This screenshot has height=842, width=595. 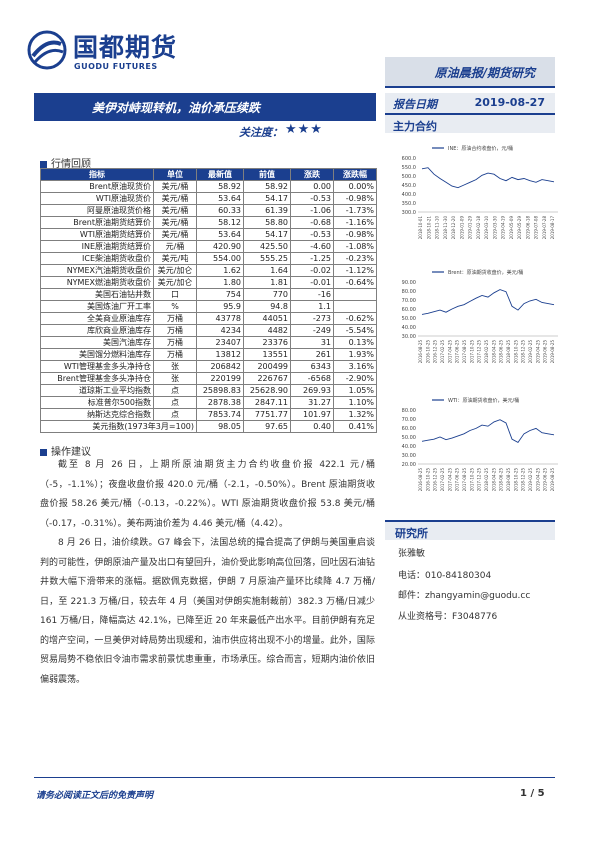 I want to click on table-row-label: WTI管理基金多头净持仓, so click(x=97, y=366).